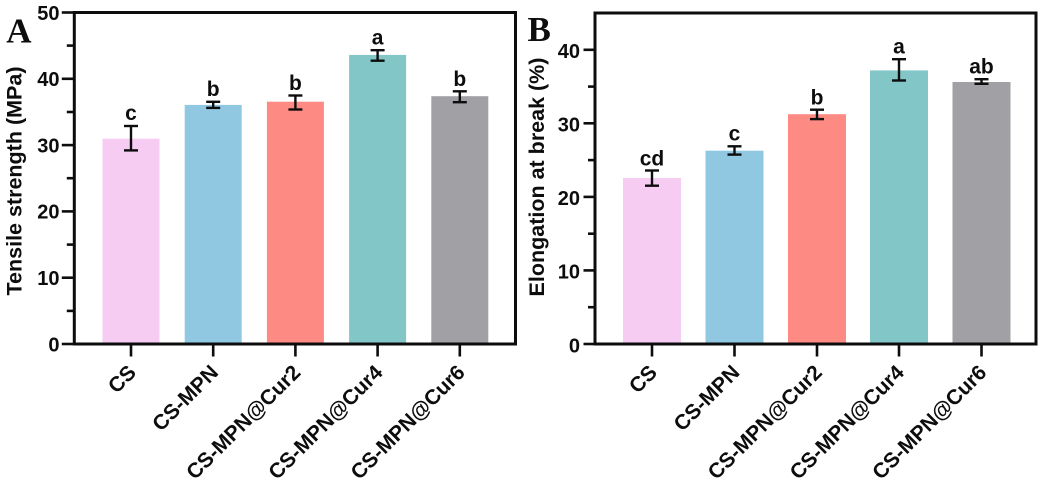 The height and width of the screenshot is (487, 1052). I want to click on svg-text: Elongation at break (%), so click(537, 177).